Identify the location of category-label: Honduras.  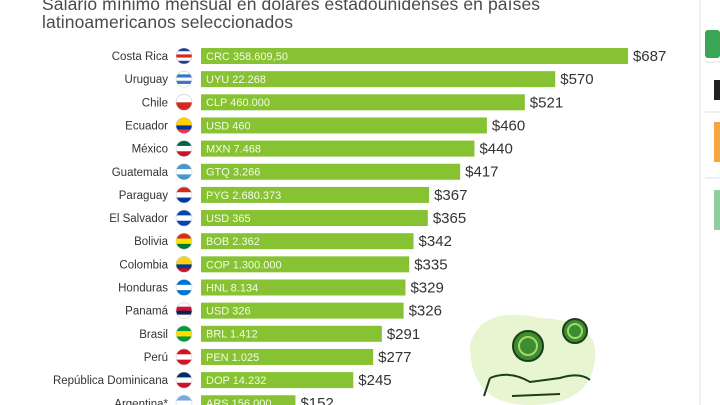
(143, 289).